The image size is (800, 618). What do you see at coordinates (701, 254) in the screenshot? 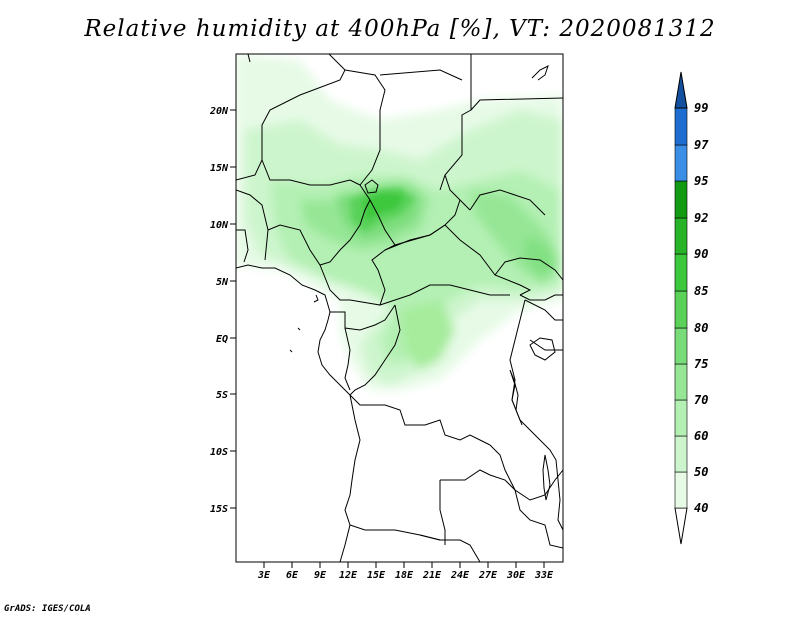
I see `colorbar-label: 90` at bounding box center [701, 254].